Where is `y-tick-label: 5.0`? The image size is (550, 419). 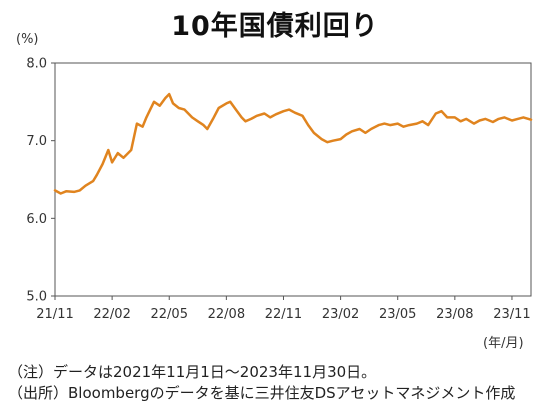
y-tick-label: 5.0 is located at coordinates (36, 297).